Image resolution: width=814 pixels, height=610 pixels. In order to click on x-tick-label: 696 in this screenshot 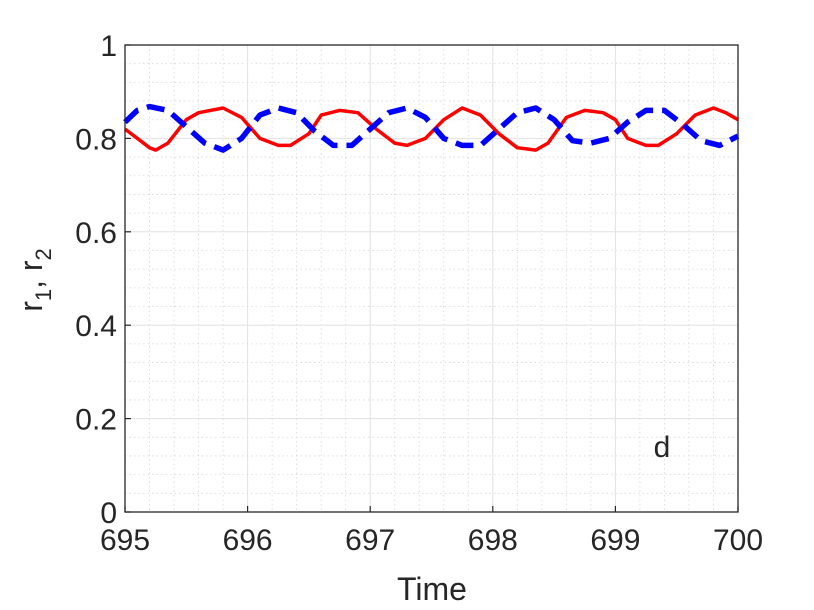, I will do `click(248, 540)`.